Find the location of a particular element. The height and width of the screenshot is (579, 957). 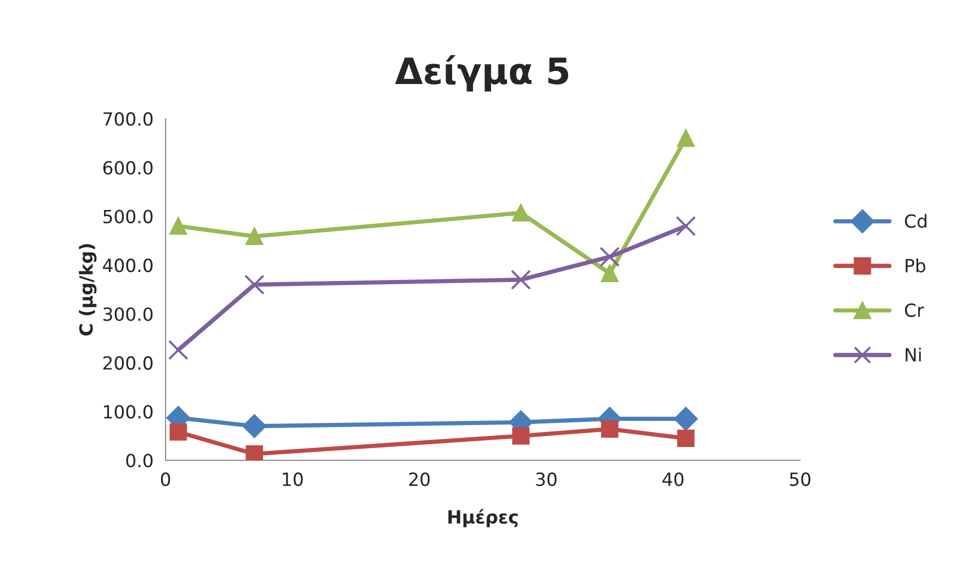

y-tick-label: 700.0 is located at coordinates (128, 119).